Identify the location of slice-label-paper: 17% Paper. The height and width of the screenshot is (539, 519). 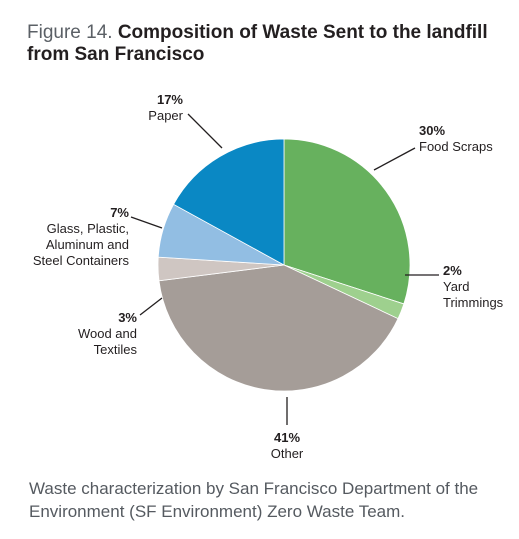
(165, 107).